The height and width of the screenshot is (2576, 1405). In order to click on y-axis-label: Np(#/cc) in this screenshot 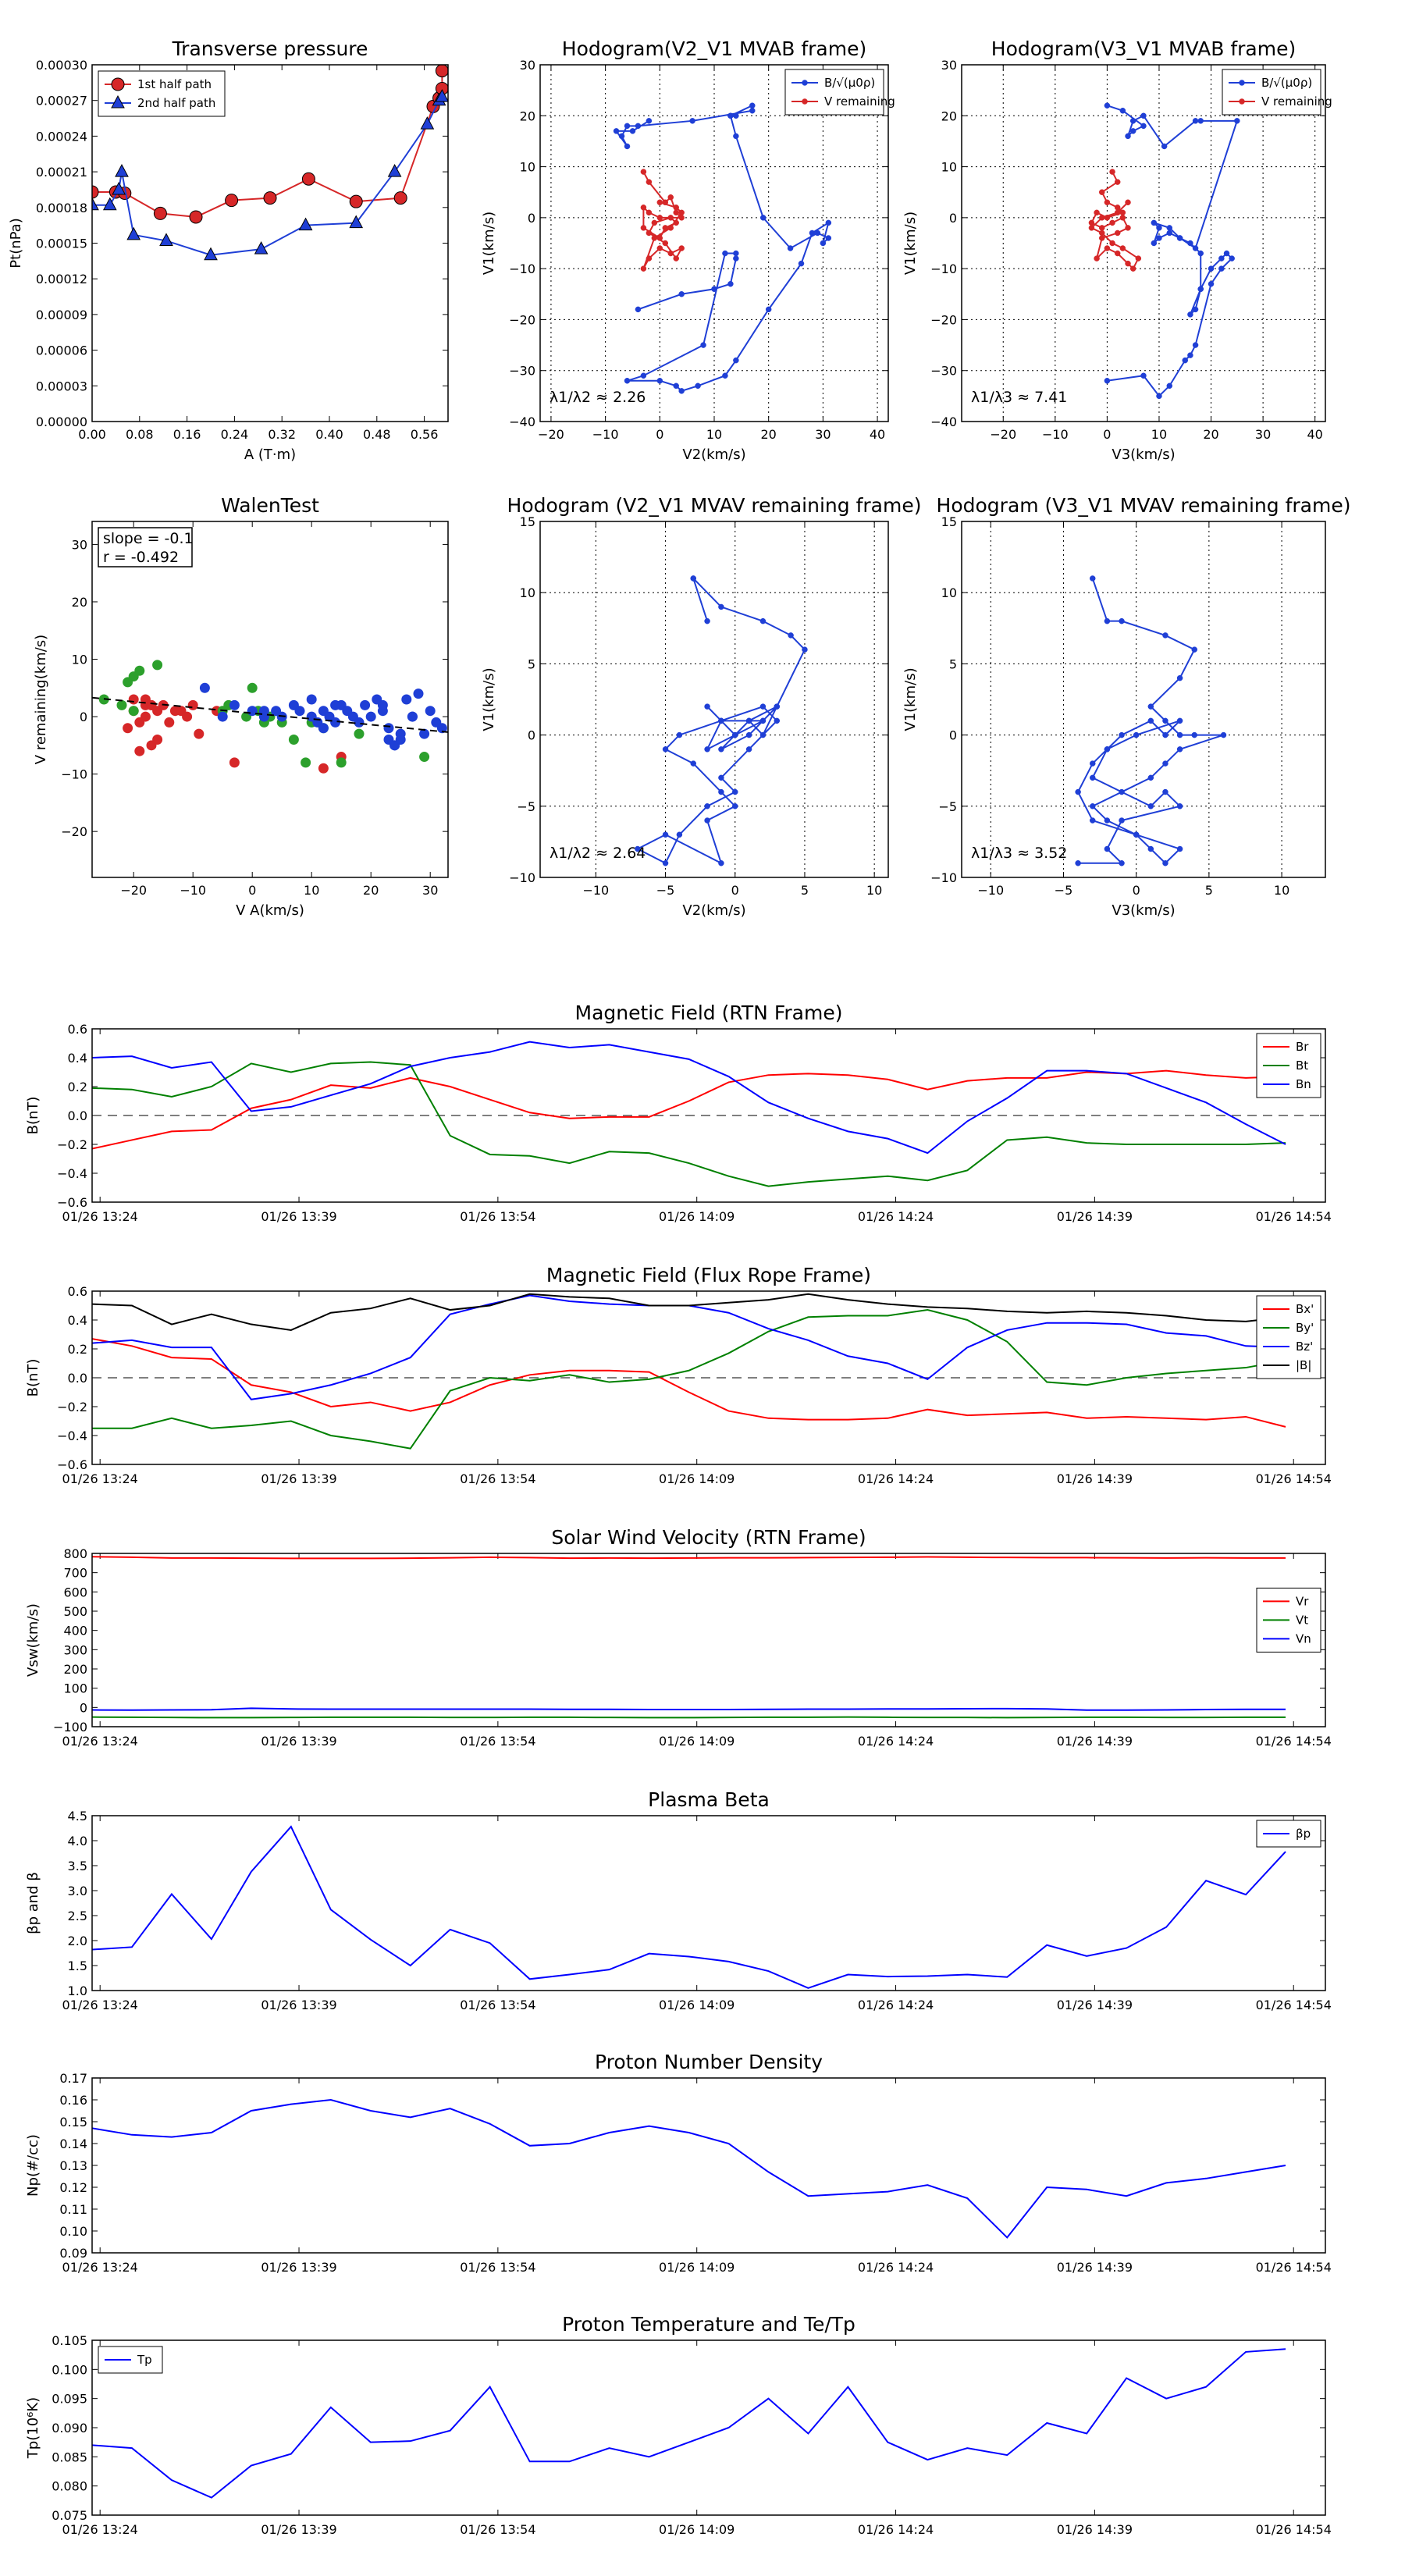, I will do `click(33, 2165)`.